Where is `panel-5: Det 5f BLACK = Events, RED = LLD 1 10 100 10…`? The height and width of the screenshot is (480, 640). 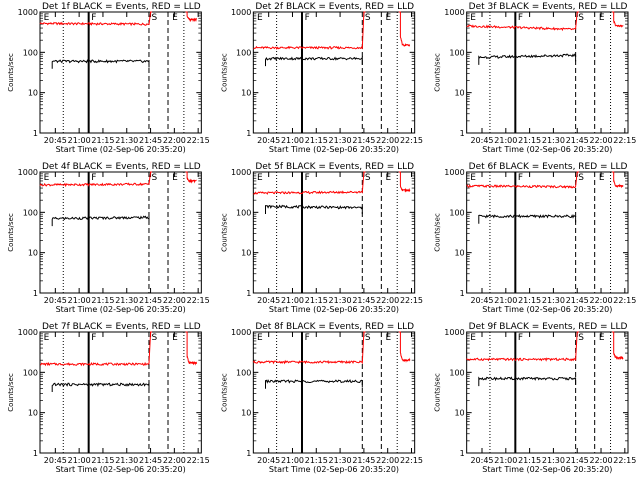
panel-5: Det 5f BLACK = Events, RED = LLD 1 10 100 10… is located at coordinates (321, 238).